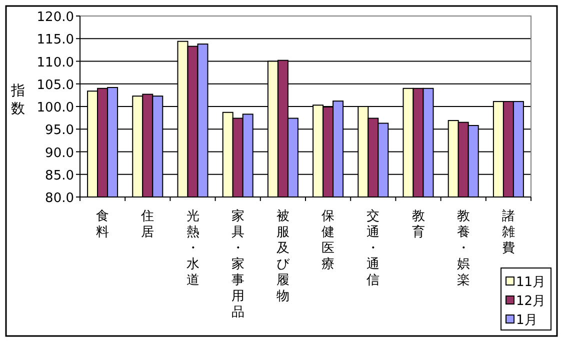 The width and height of the screenshot is (564, 341). Describe the element at coordinates (55, 62) in the screenshot. I see `y-tick-label: 110.0` at that location.